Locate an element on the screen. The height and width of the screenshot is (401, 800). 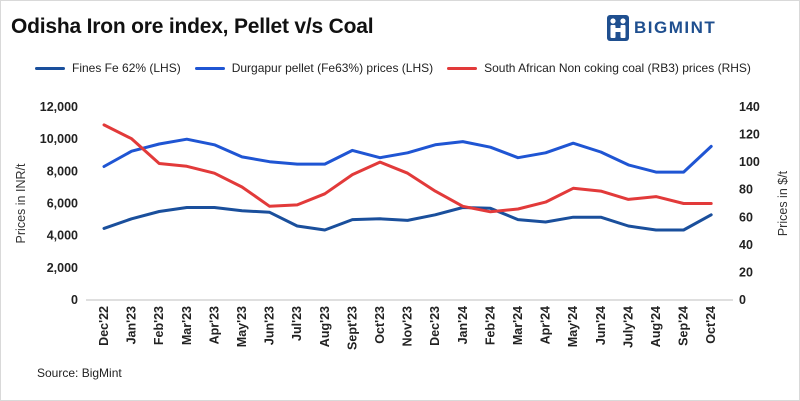
y-left-axis-title: Prices in INR/t is located at coordinates (21, 203).